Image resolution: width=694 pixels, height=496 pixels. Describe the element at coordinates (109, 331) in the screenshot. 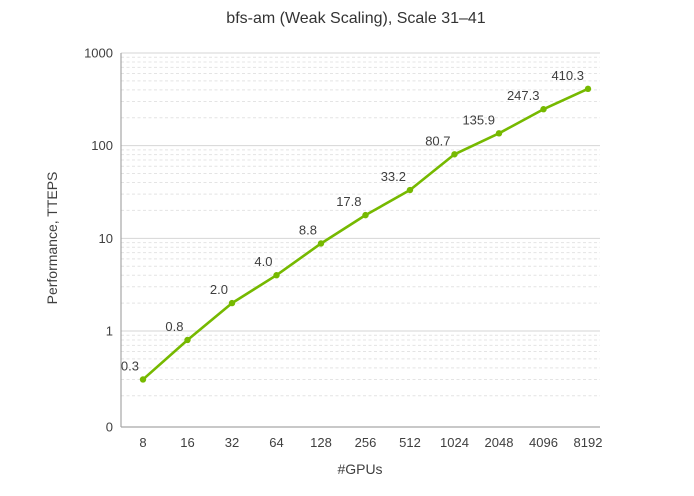

I see `y-tick-label: 1` at that location.